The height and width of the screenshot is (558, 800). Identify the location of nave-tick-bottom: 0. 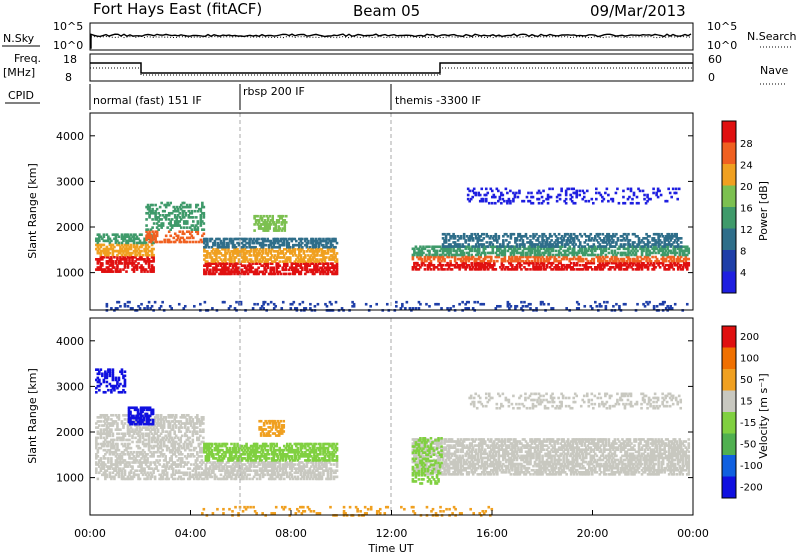
(711, 77).